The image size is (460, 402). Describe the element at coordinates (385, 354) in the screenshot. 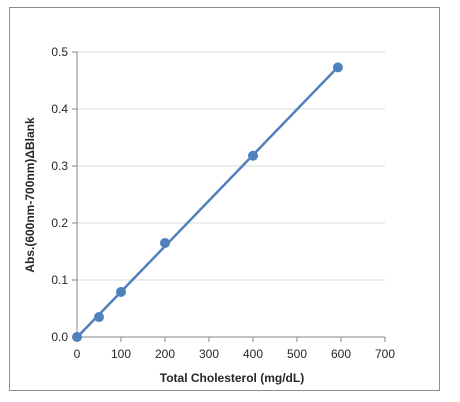

I see `x-tick-label: 700` at that location.